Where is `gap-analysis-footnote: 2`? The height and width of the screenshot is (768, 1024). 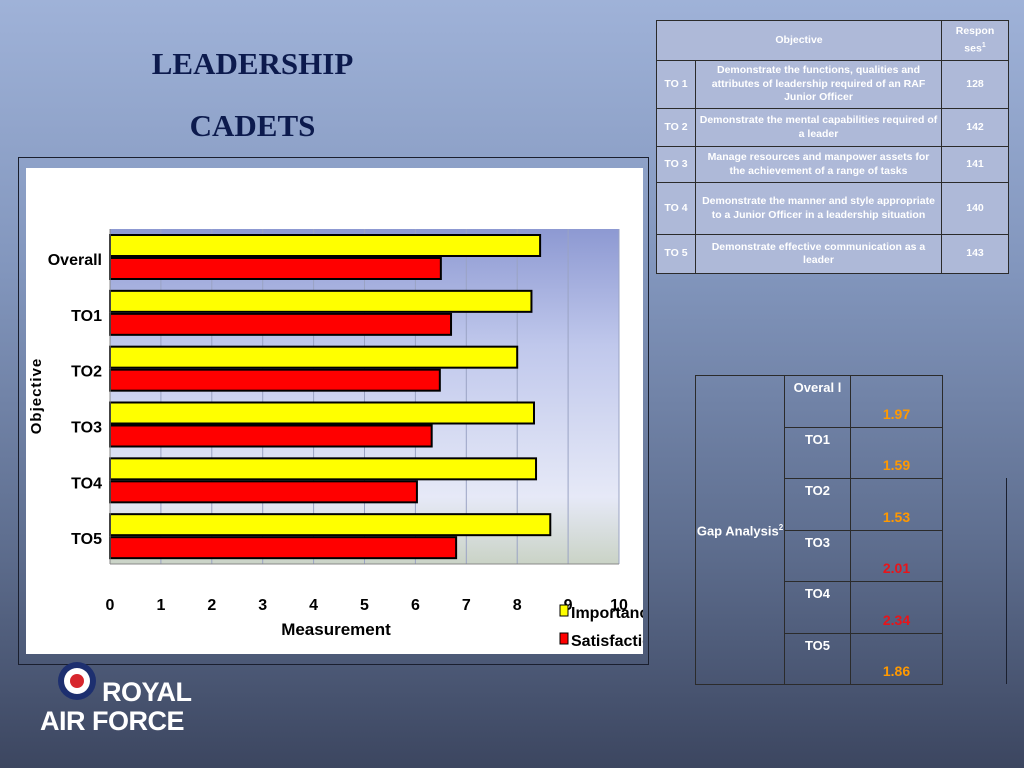
gap-analysis-footnote: 2 is located at coordinates (781, 528).